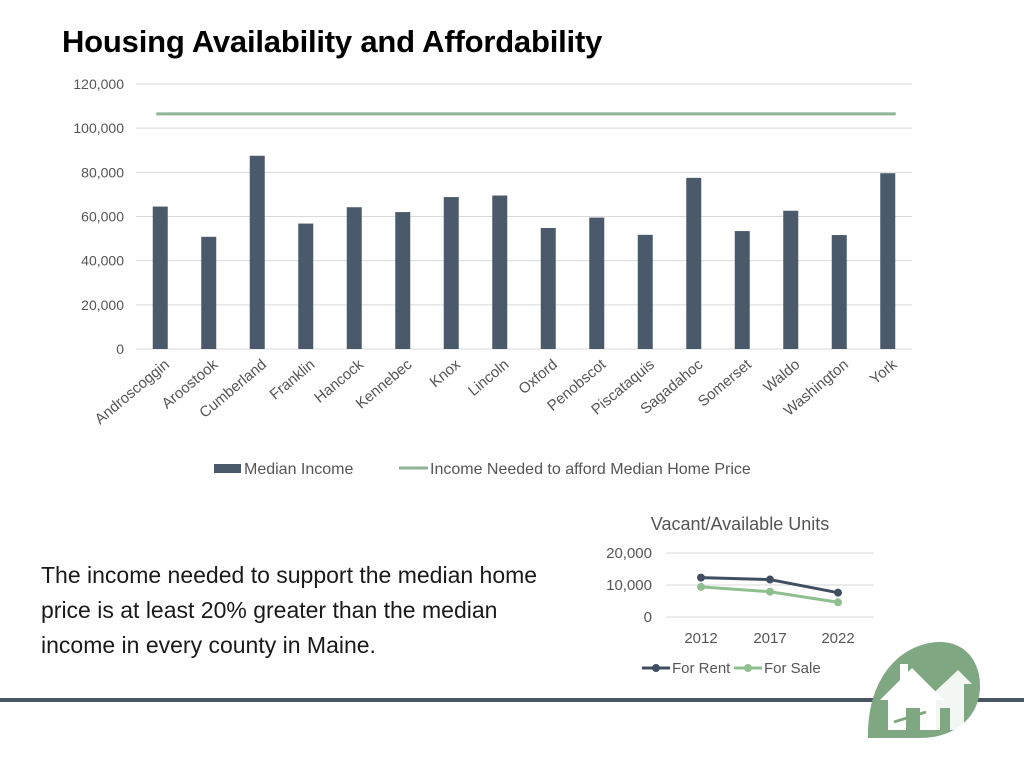 Image resolution: width=1024 pixels, height=768 pixels. Describe the element at coordinates (227, 468) in the screenshot. I see `legend-swatch-median-income` at that location.